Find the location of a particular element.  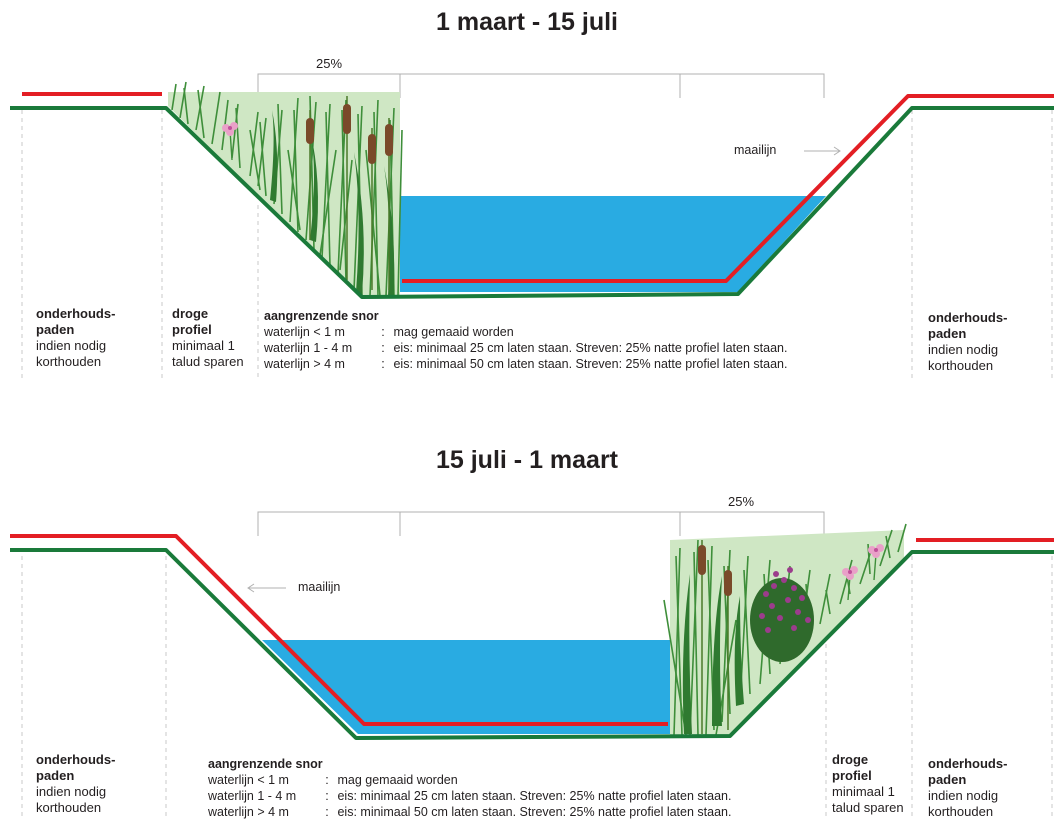

bottom-mow-line-label: maailijn is located at coordinates (319, 587).